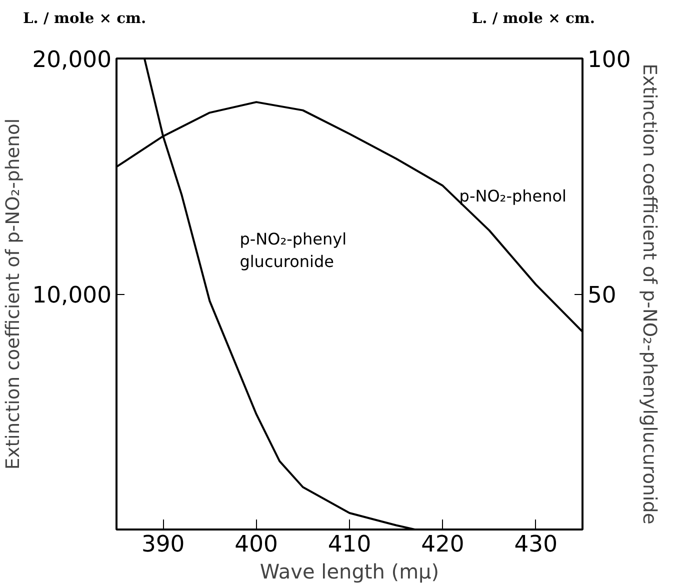 Image resolution: width=682 pixels, height=585 pixels. What do you see at coordinates (293, 250) in the screenshot?
I see `text: p-NO₂-phenyl glucuronide` at bounding box center [293, 250].